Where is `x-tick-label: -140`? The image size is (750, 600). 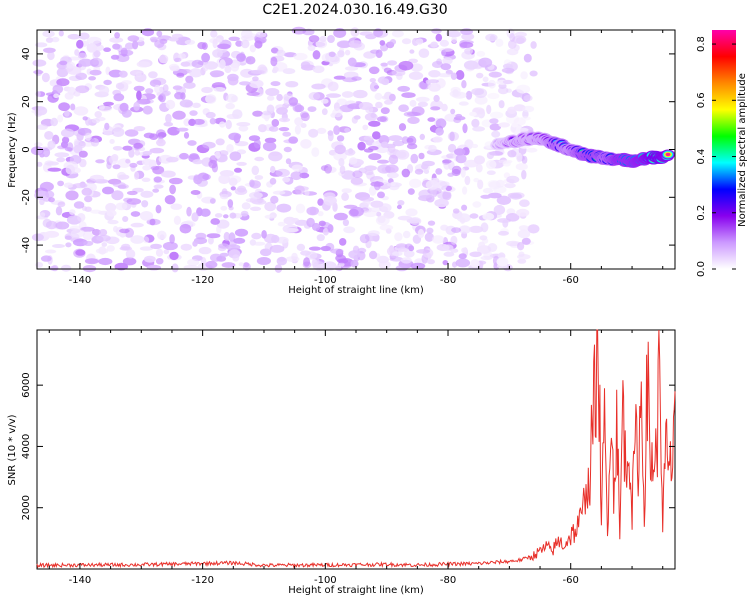
x-tick-label: -140 is located at coordinates (80, 580).